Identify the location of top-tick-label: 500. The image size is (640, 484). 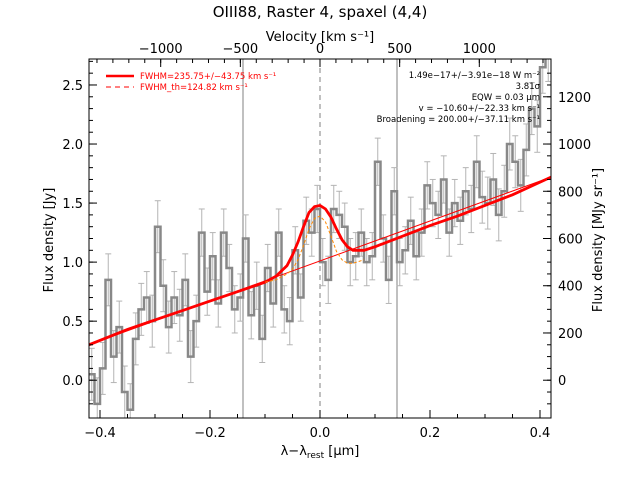
(399, 49).